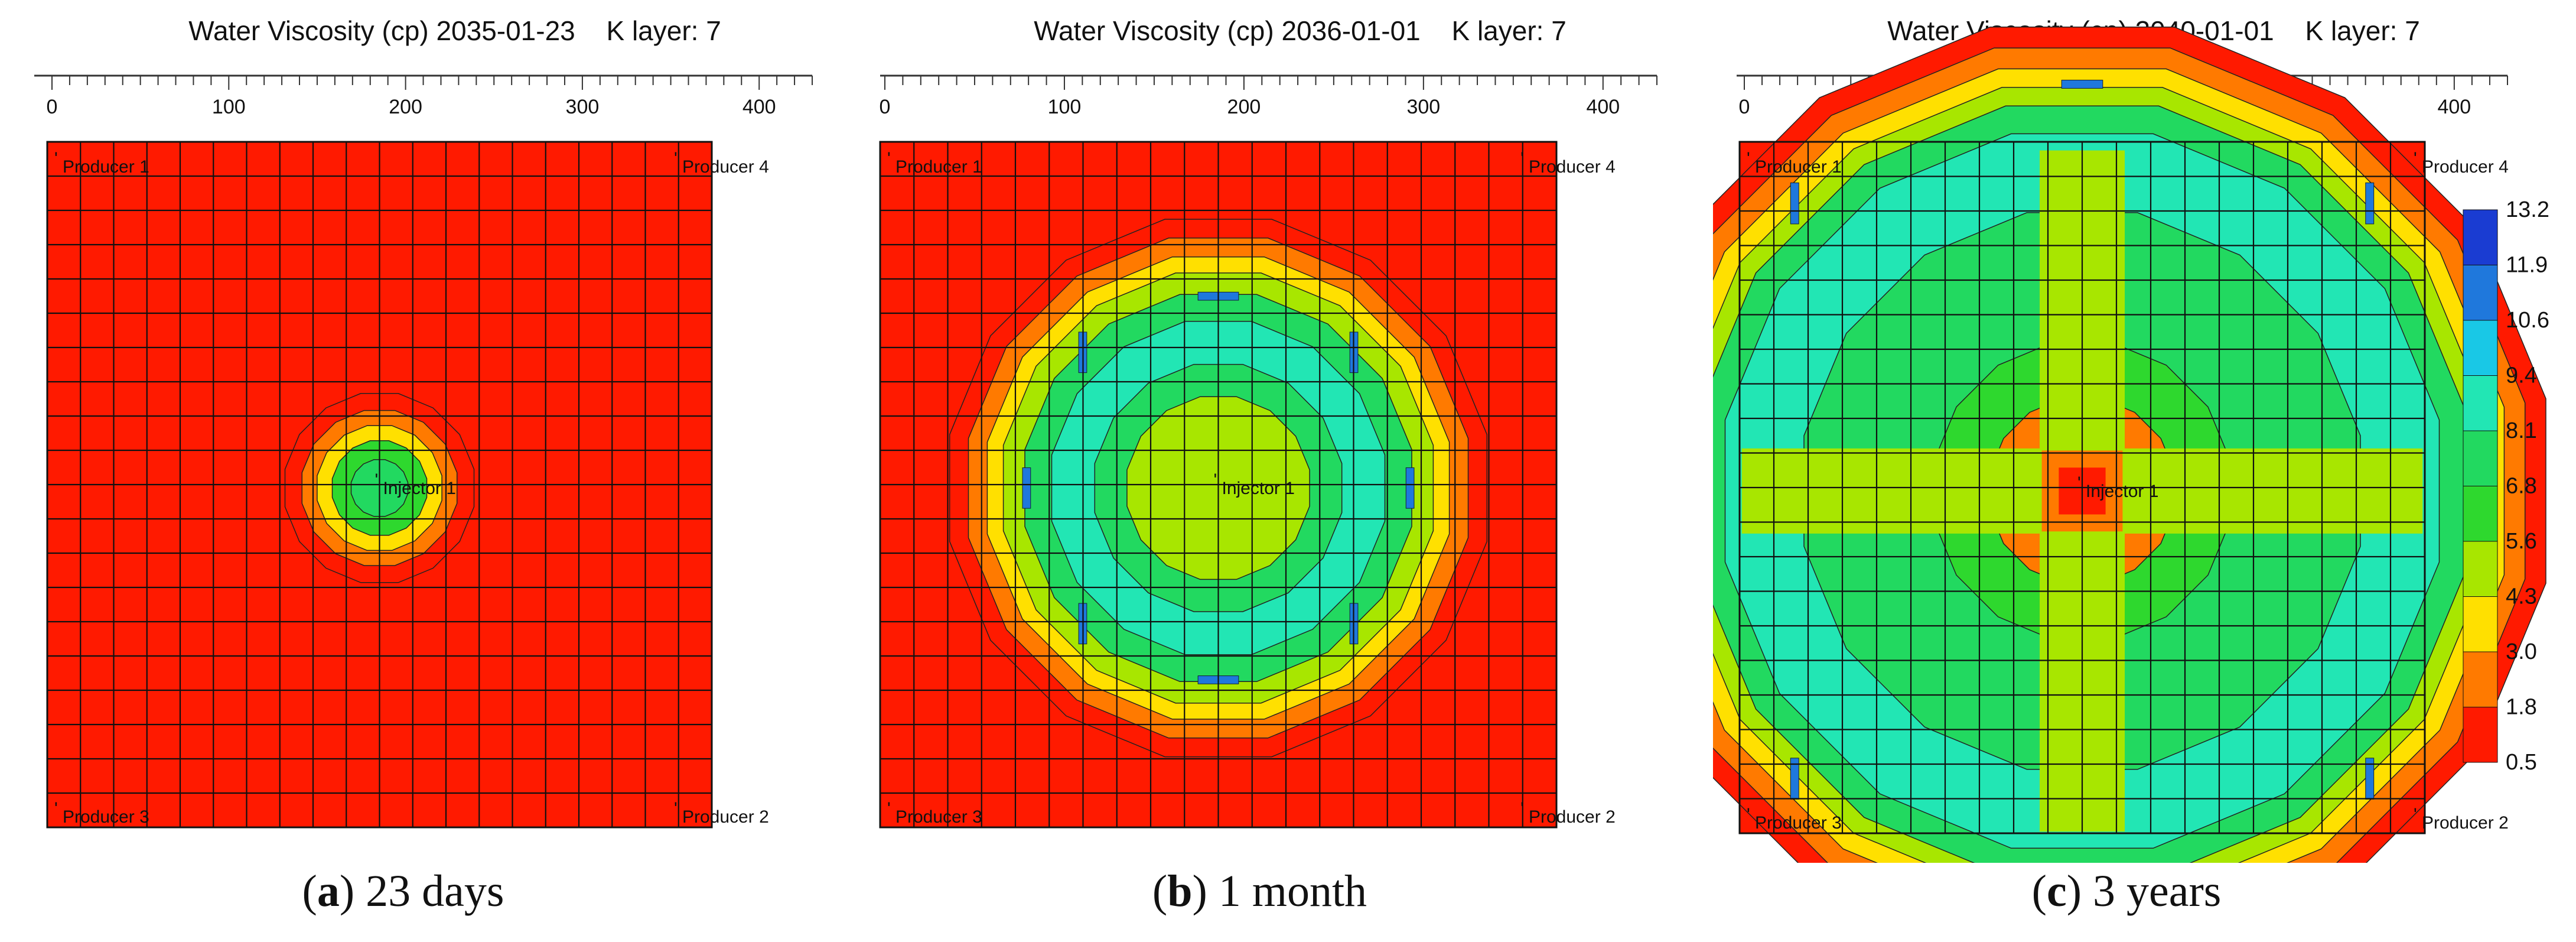 The width and height of the screenshot is (2576, 942). I want to click on colorbar-tick-label: 10.6, so click(2527, 320).